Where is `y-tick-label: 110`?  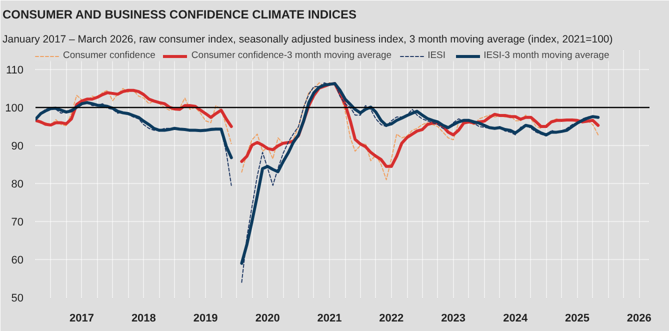 y-tick-label: 110 is located at coordinates (15, 70).